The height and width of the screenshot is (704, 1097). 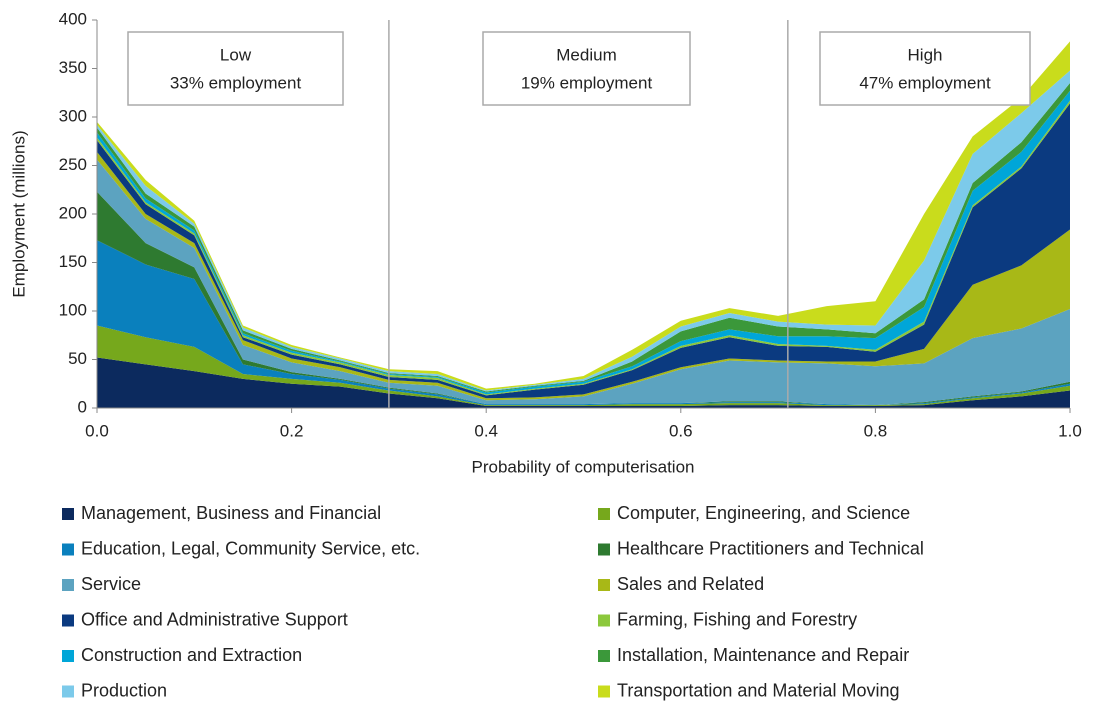 What do you see at coordinates (77, 358) in the screenshot?
I see `y-tick-label: 50` at bounding box center [77, 358].